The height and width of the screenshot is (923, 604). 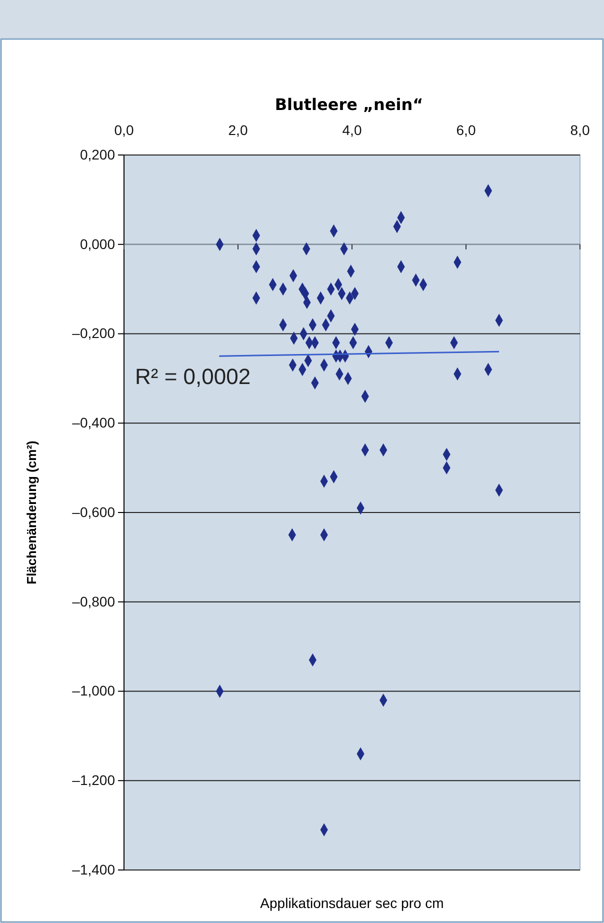 I want to click on chart-title: Blutleere „nein“, so click(x=349, y=104).